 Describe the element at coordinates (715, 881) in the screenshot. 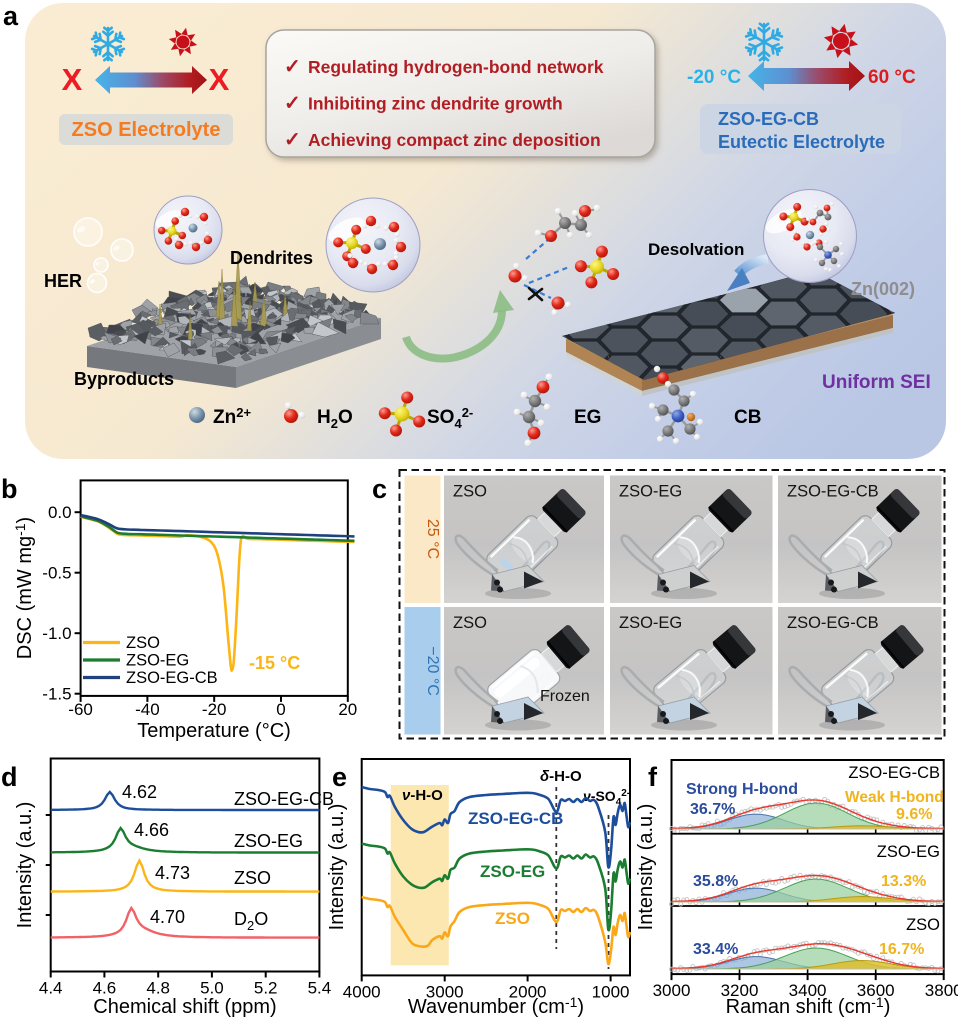

I see `svg-text: 35.8%` at that location.